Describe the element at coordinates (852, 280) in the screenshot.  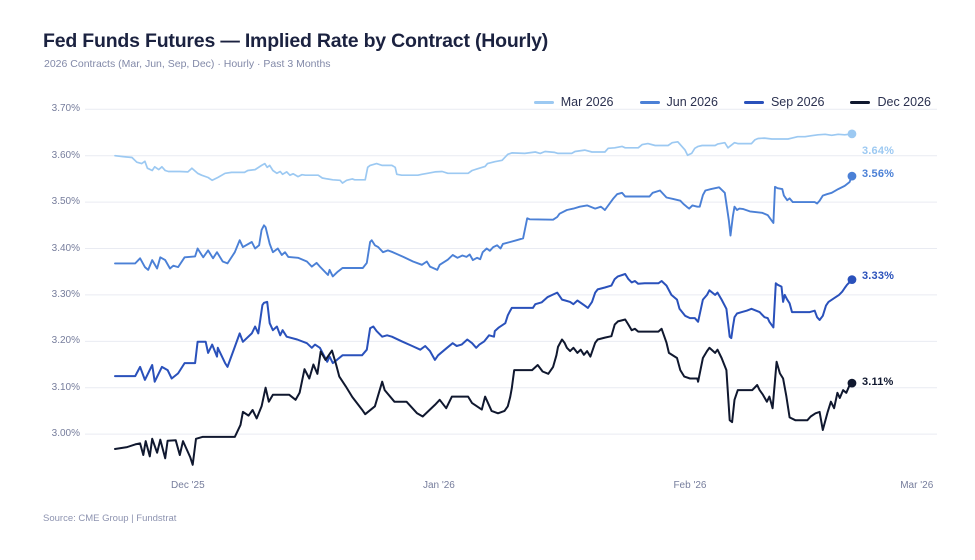
I see `series-end-dot-sep-2026` at that location.